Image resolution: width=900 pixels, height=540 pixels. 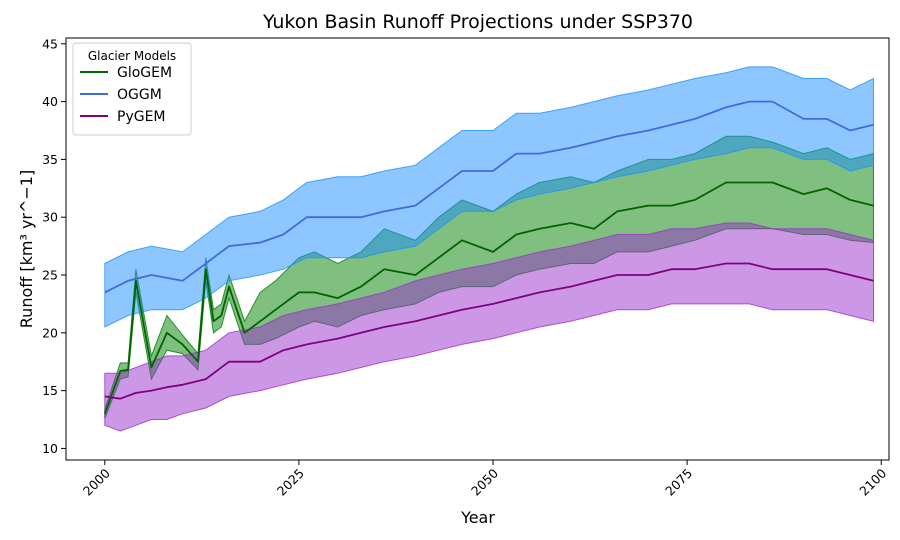 What do you see at coordinates (872, 481) in the screenshot?
I see `x-tick-label: 2100` at bounding box center [872, 481].